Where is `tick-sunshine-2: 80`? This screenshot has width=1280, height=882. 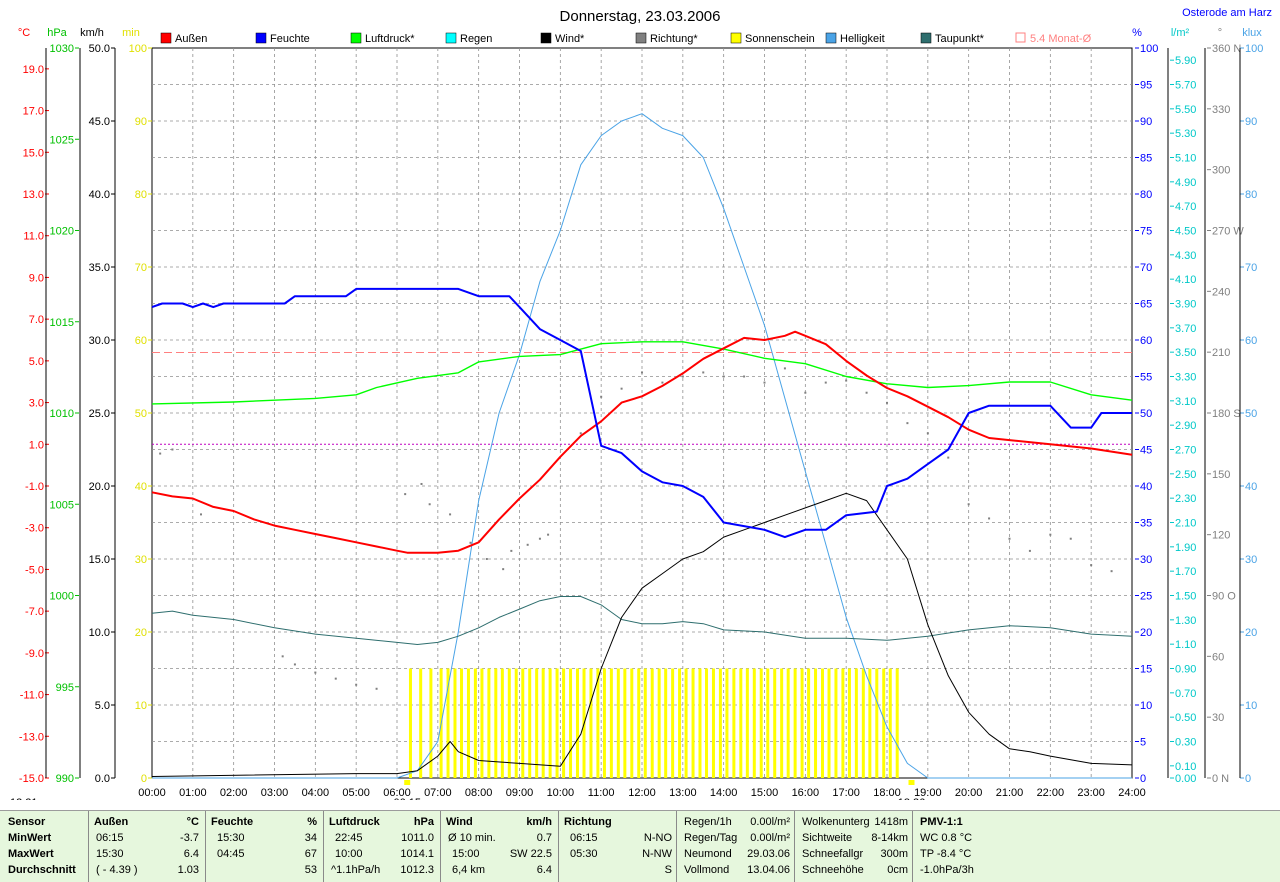 tick-sunshine-2: 80 is located at coordinates (141, 195).